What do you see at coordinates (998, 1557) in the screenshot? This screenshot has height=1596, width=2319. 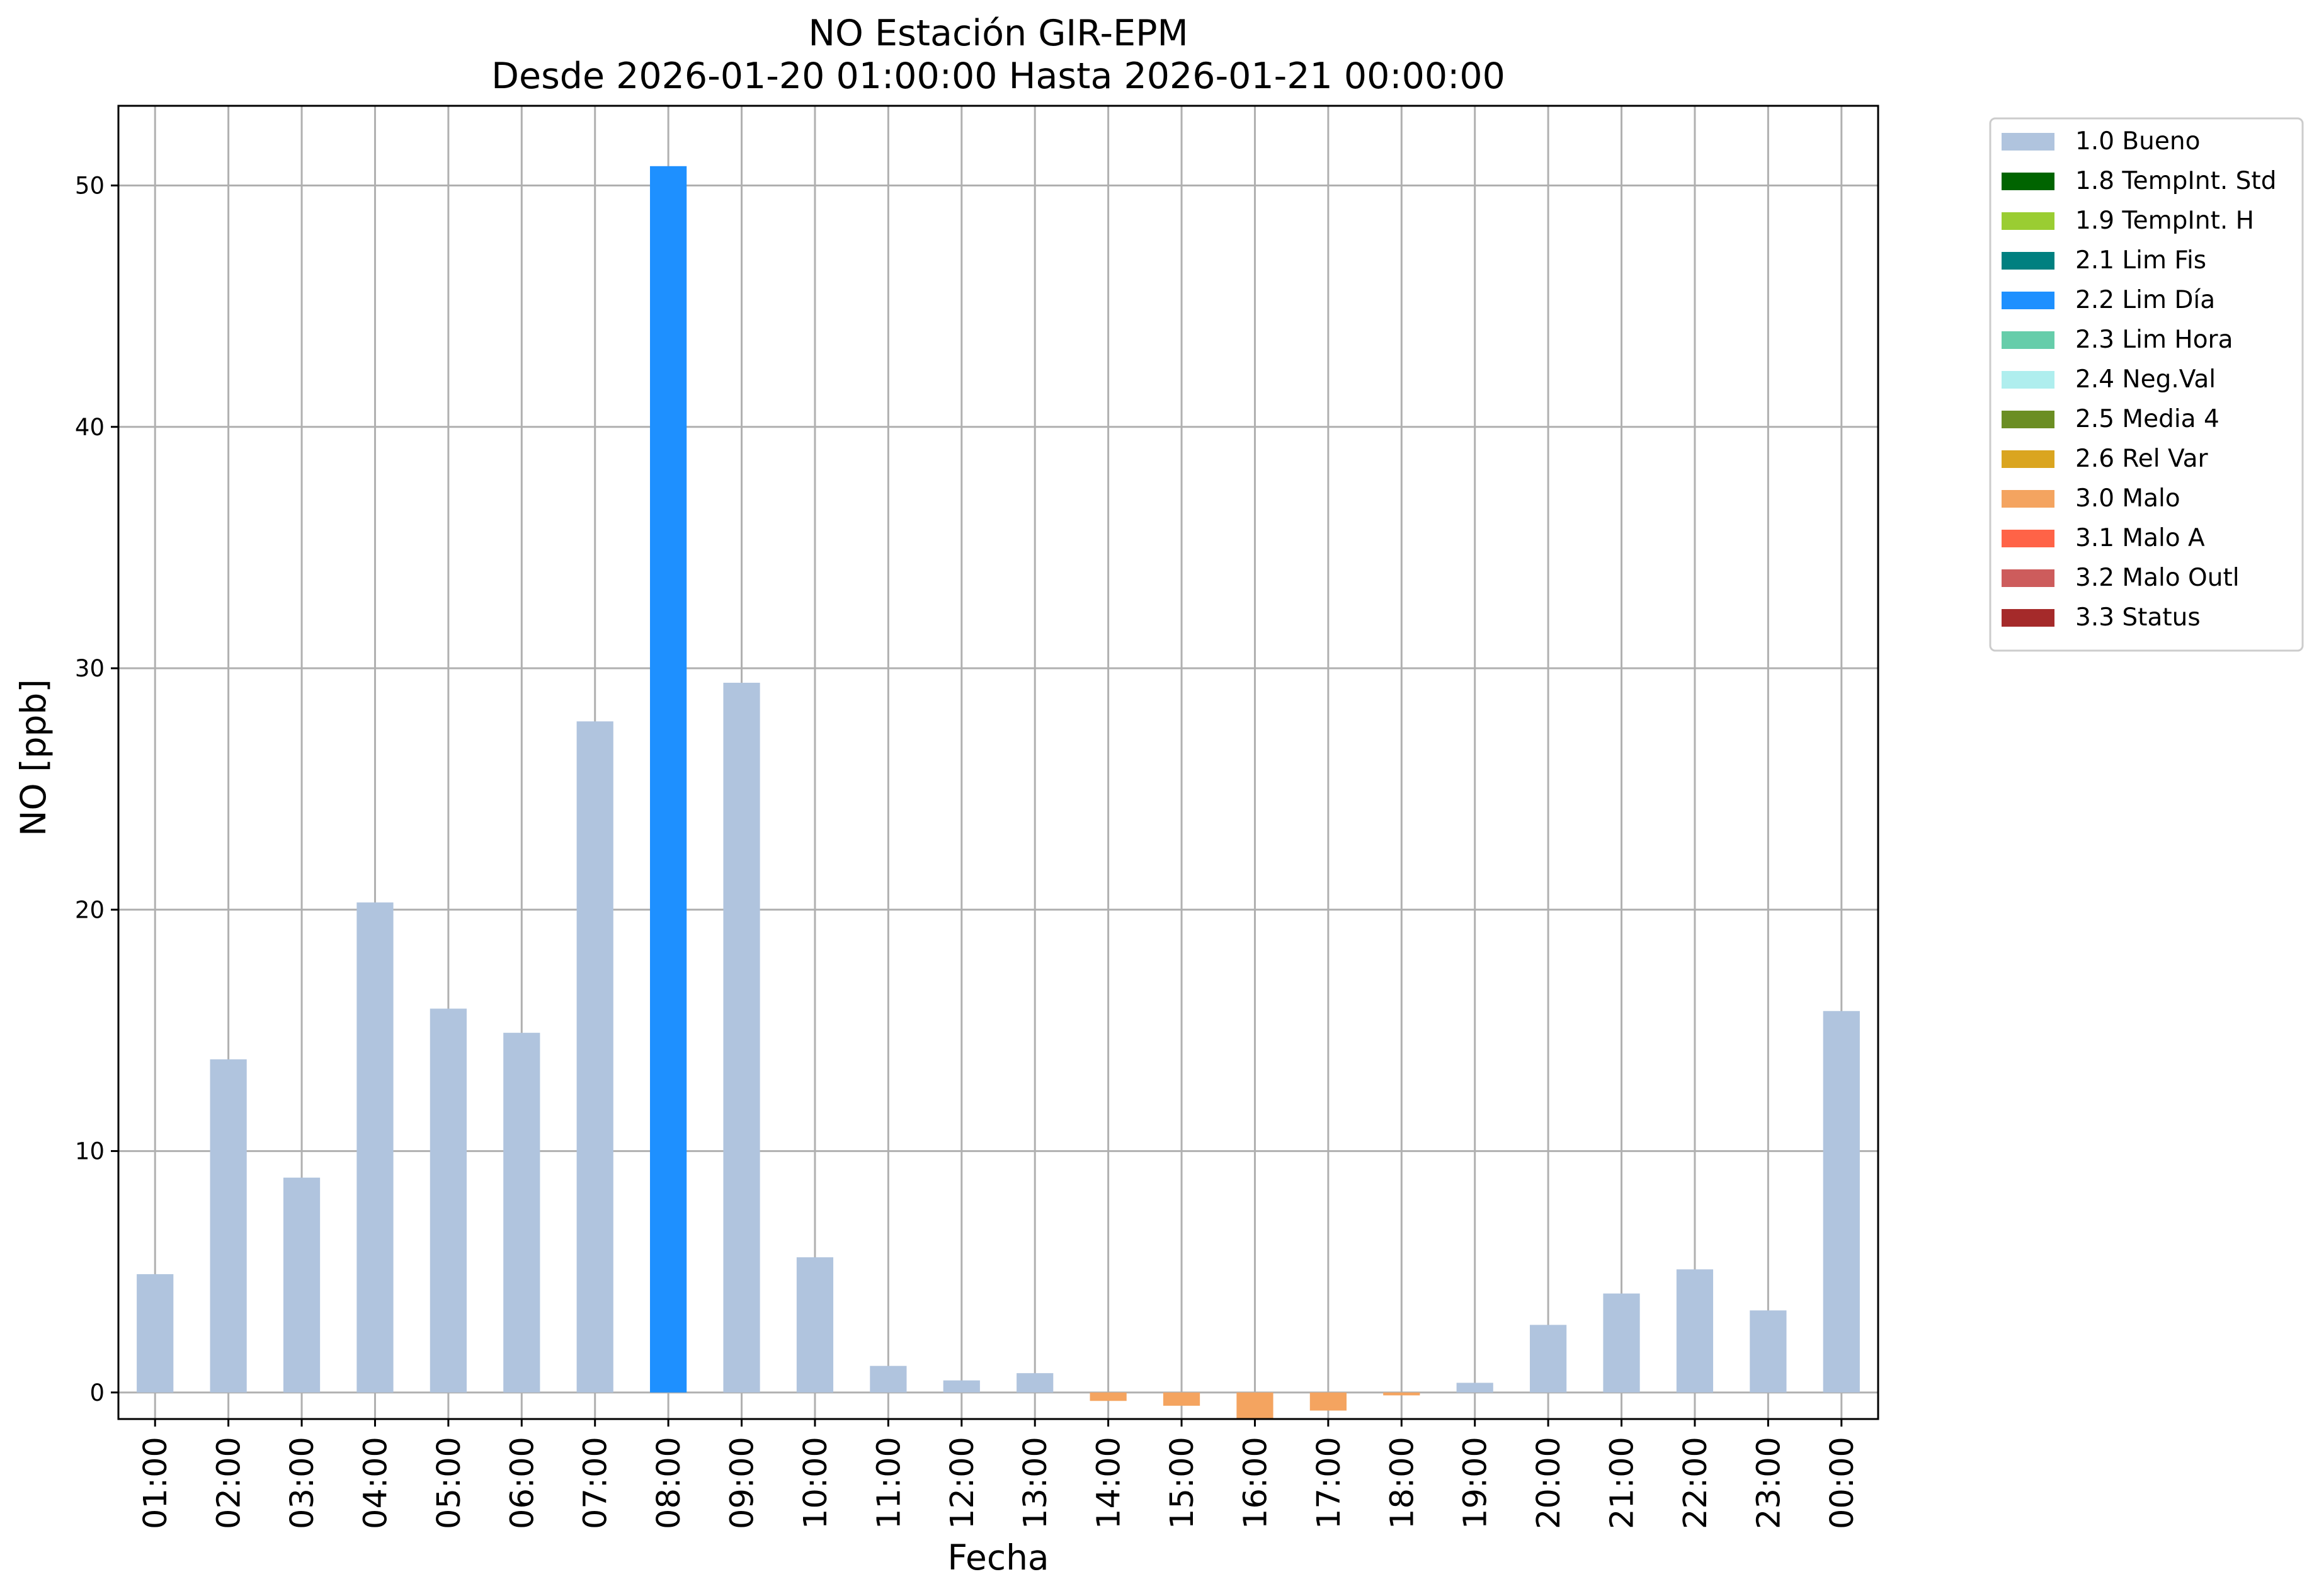 I see `x-axis-label: Fecha` at bounding box center [998, 1557].